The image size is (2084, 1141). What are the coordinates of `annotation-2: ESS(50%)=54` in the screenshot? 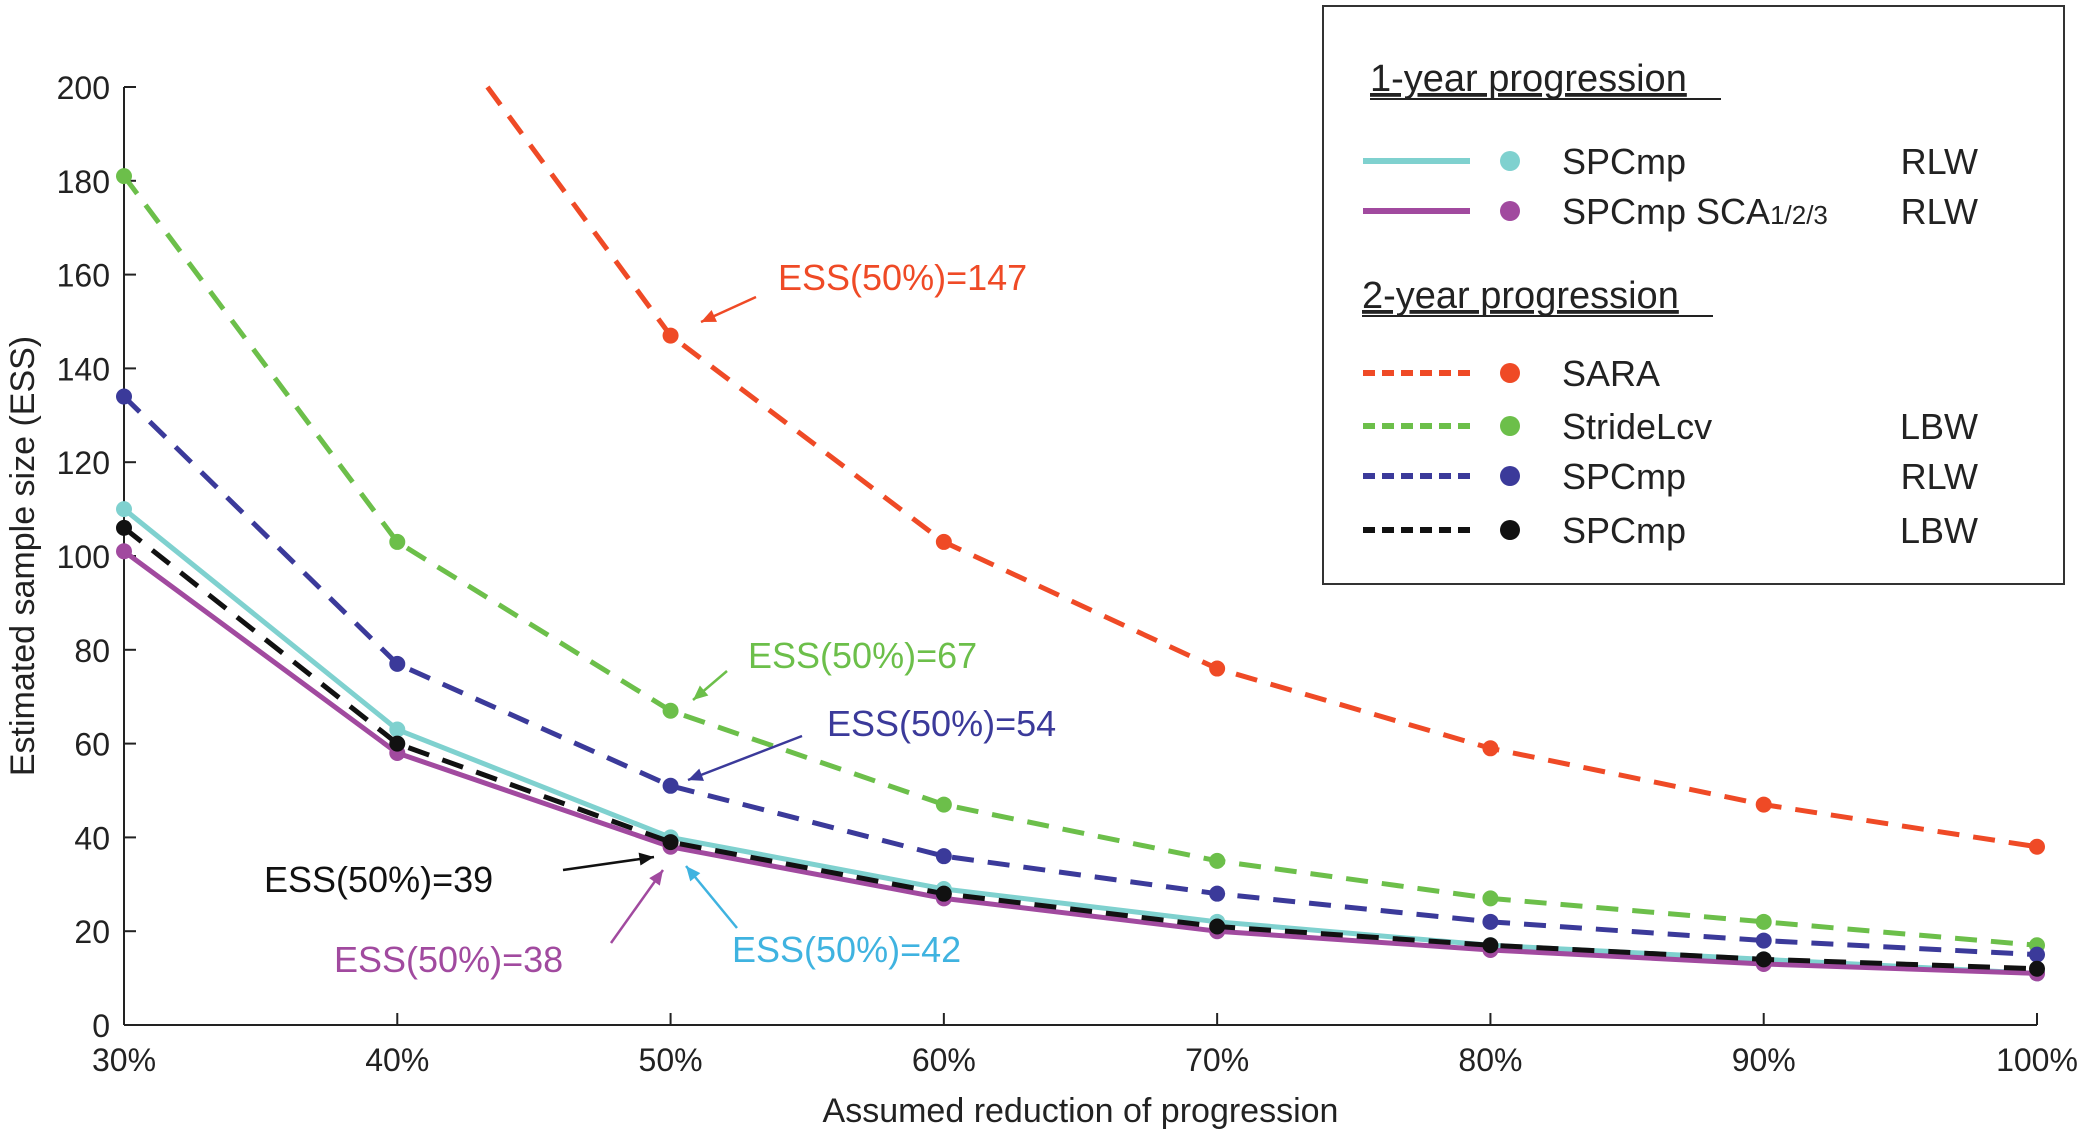 It's located at (871, 742).